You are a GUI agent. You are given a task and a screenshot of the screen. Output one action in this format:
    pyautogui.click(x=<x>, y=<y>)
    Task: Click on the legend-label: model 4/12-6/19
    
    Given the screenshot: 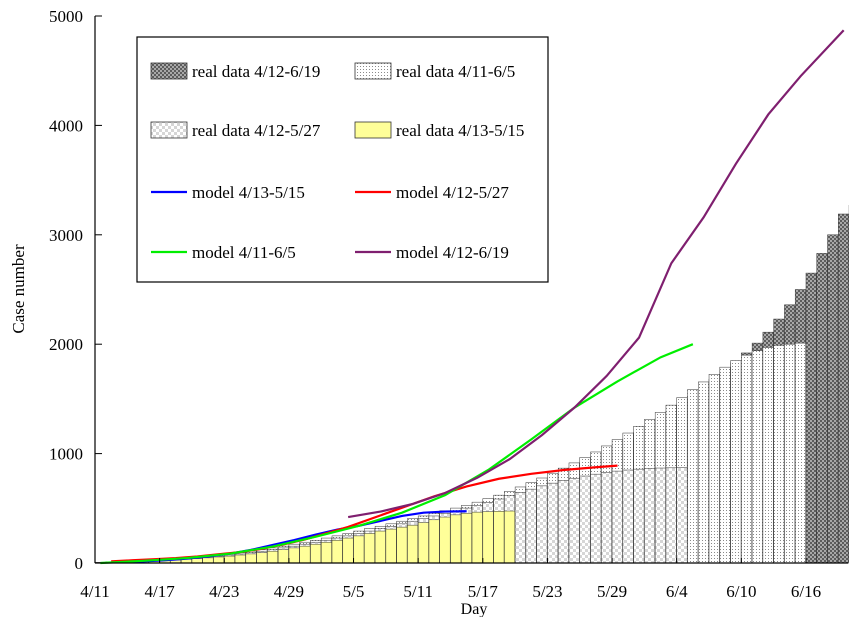 What is the action you would take?
    pyautogui.click(x=452, y=252)
    